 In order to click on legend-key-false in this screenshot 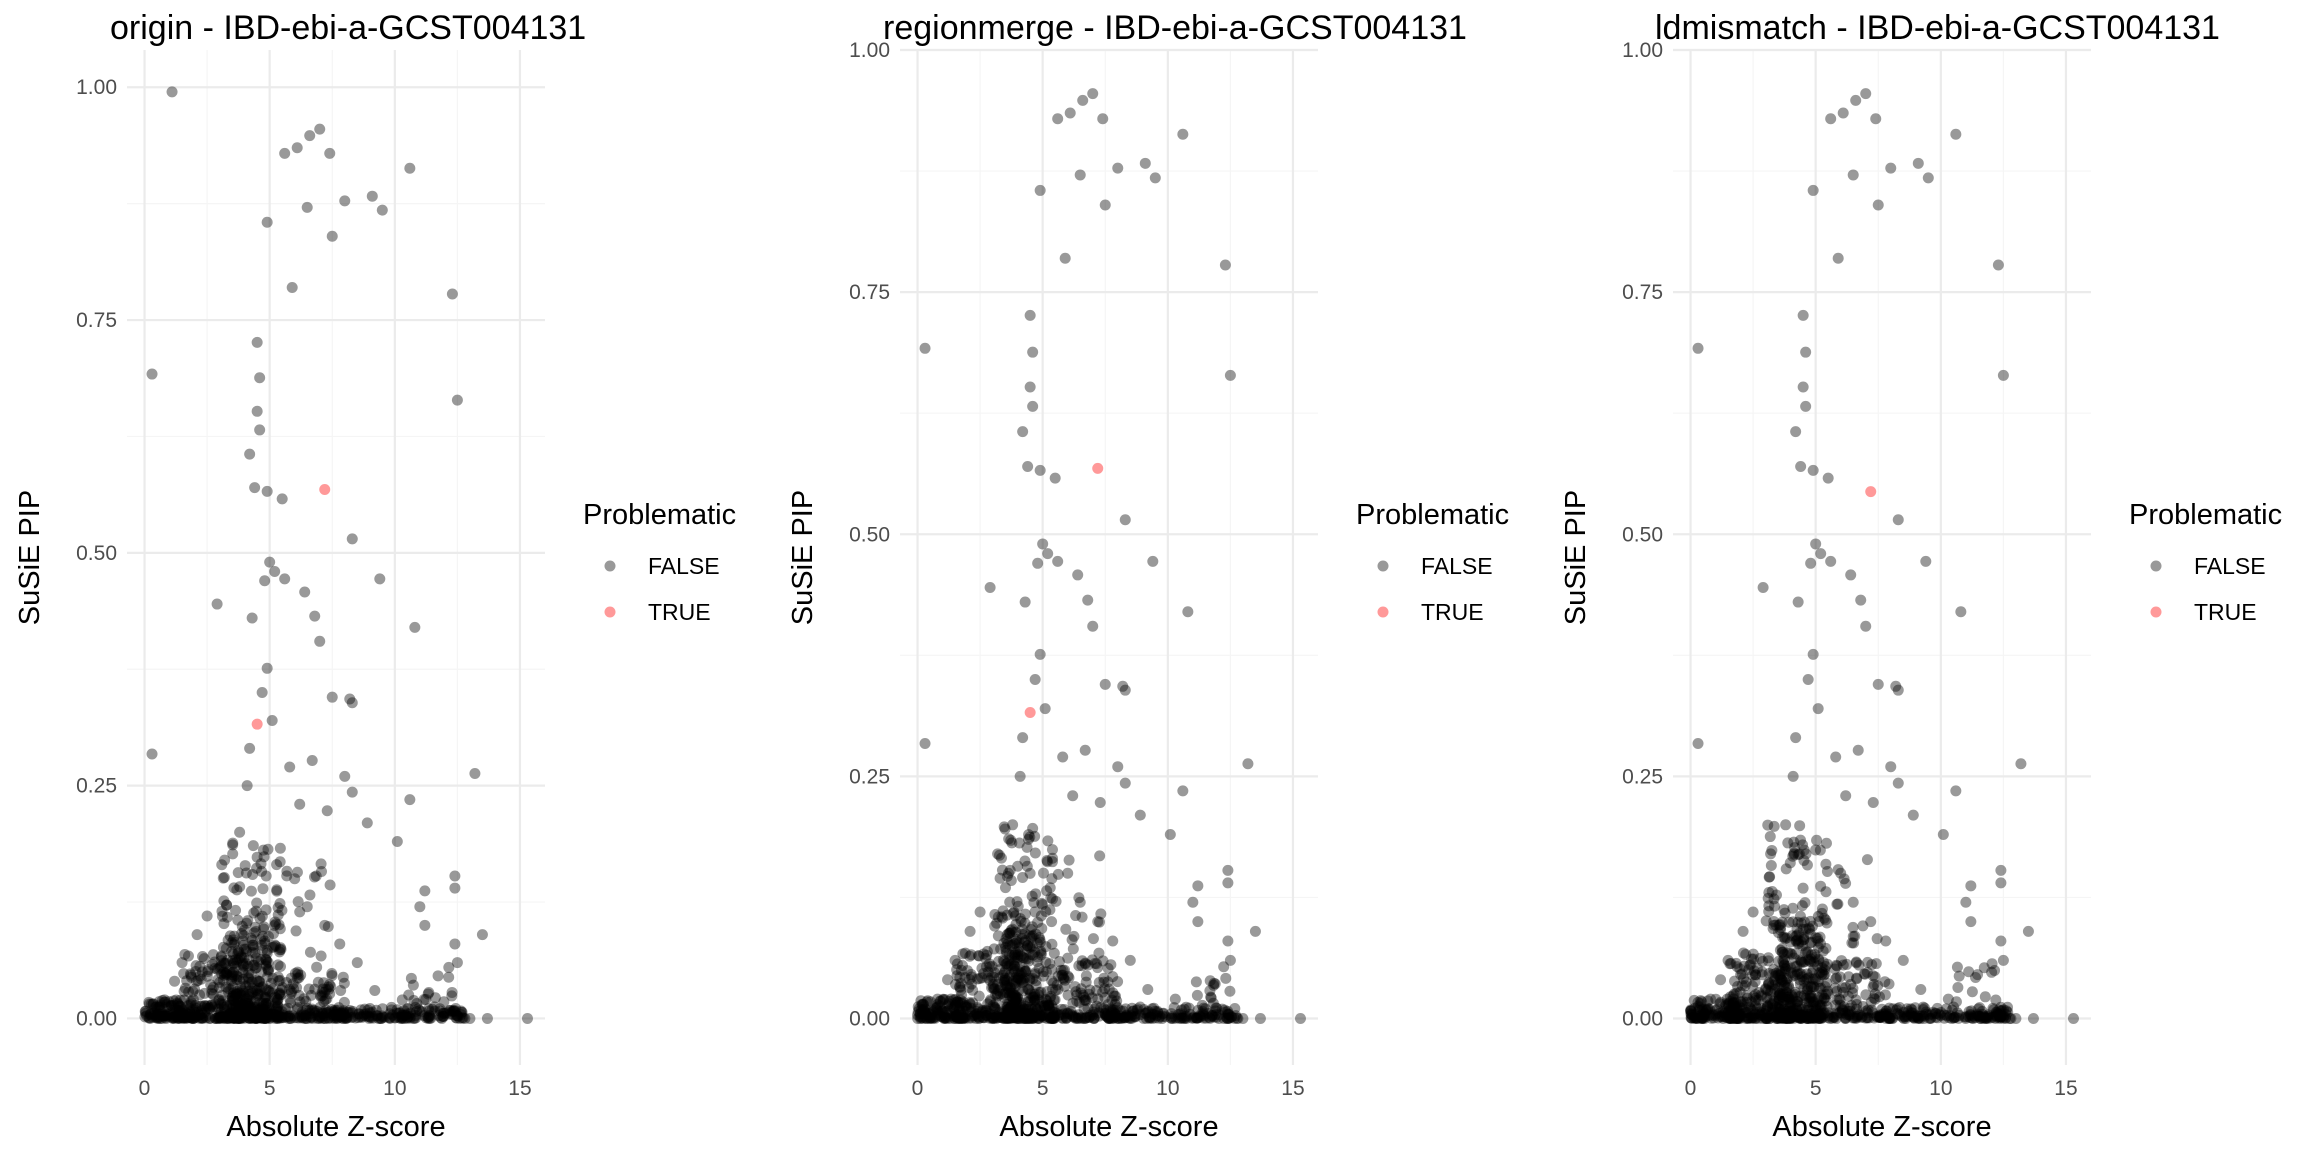, I will do `click(1383, 566)`.